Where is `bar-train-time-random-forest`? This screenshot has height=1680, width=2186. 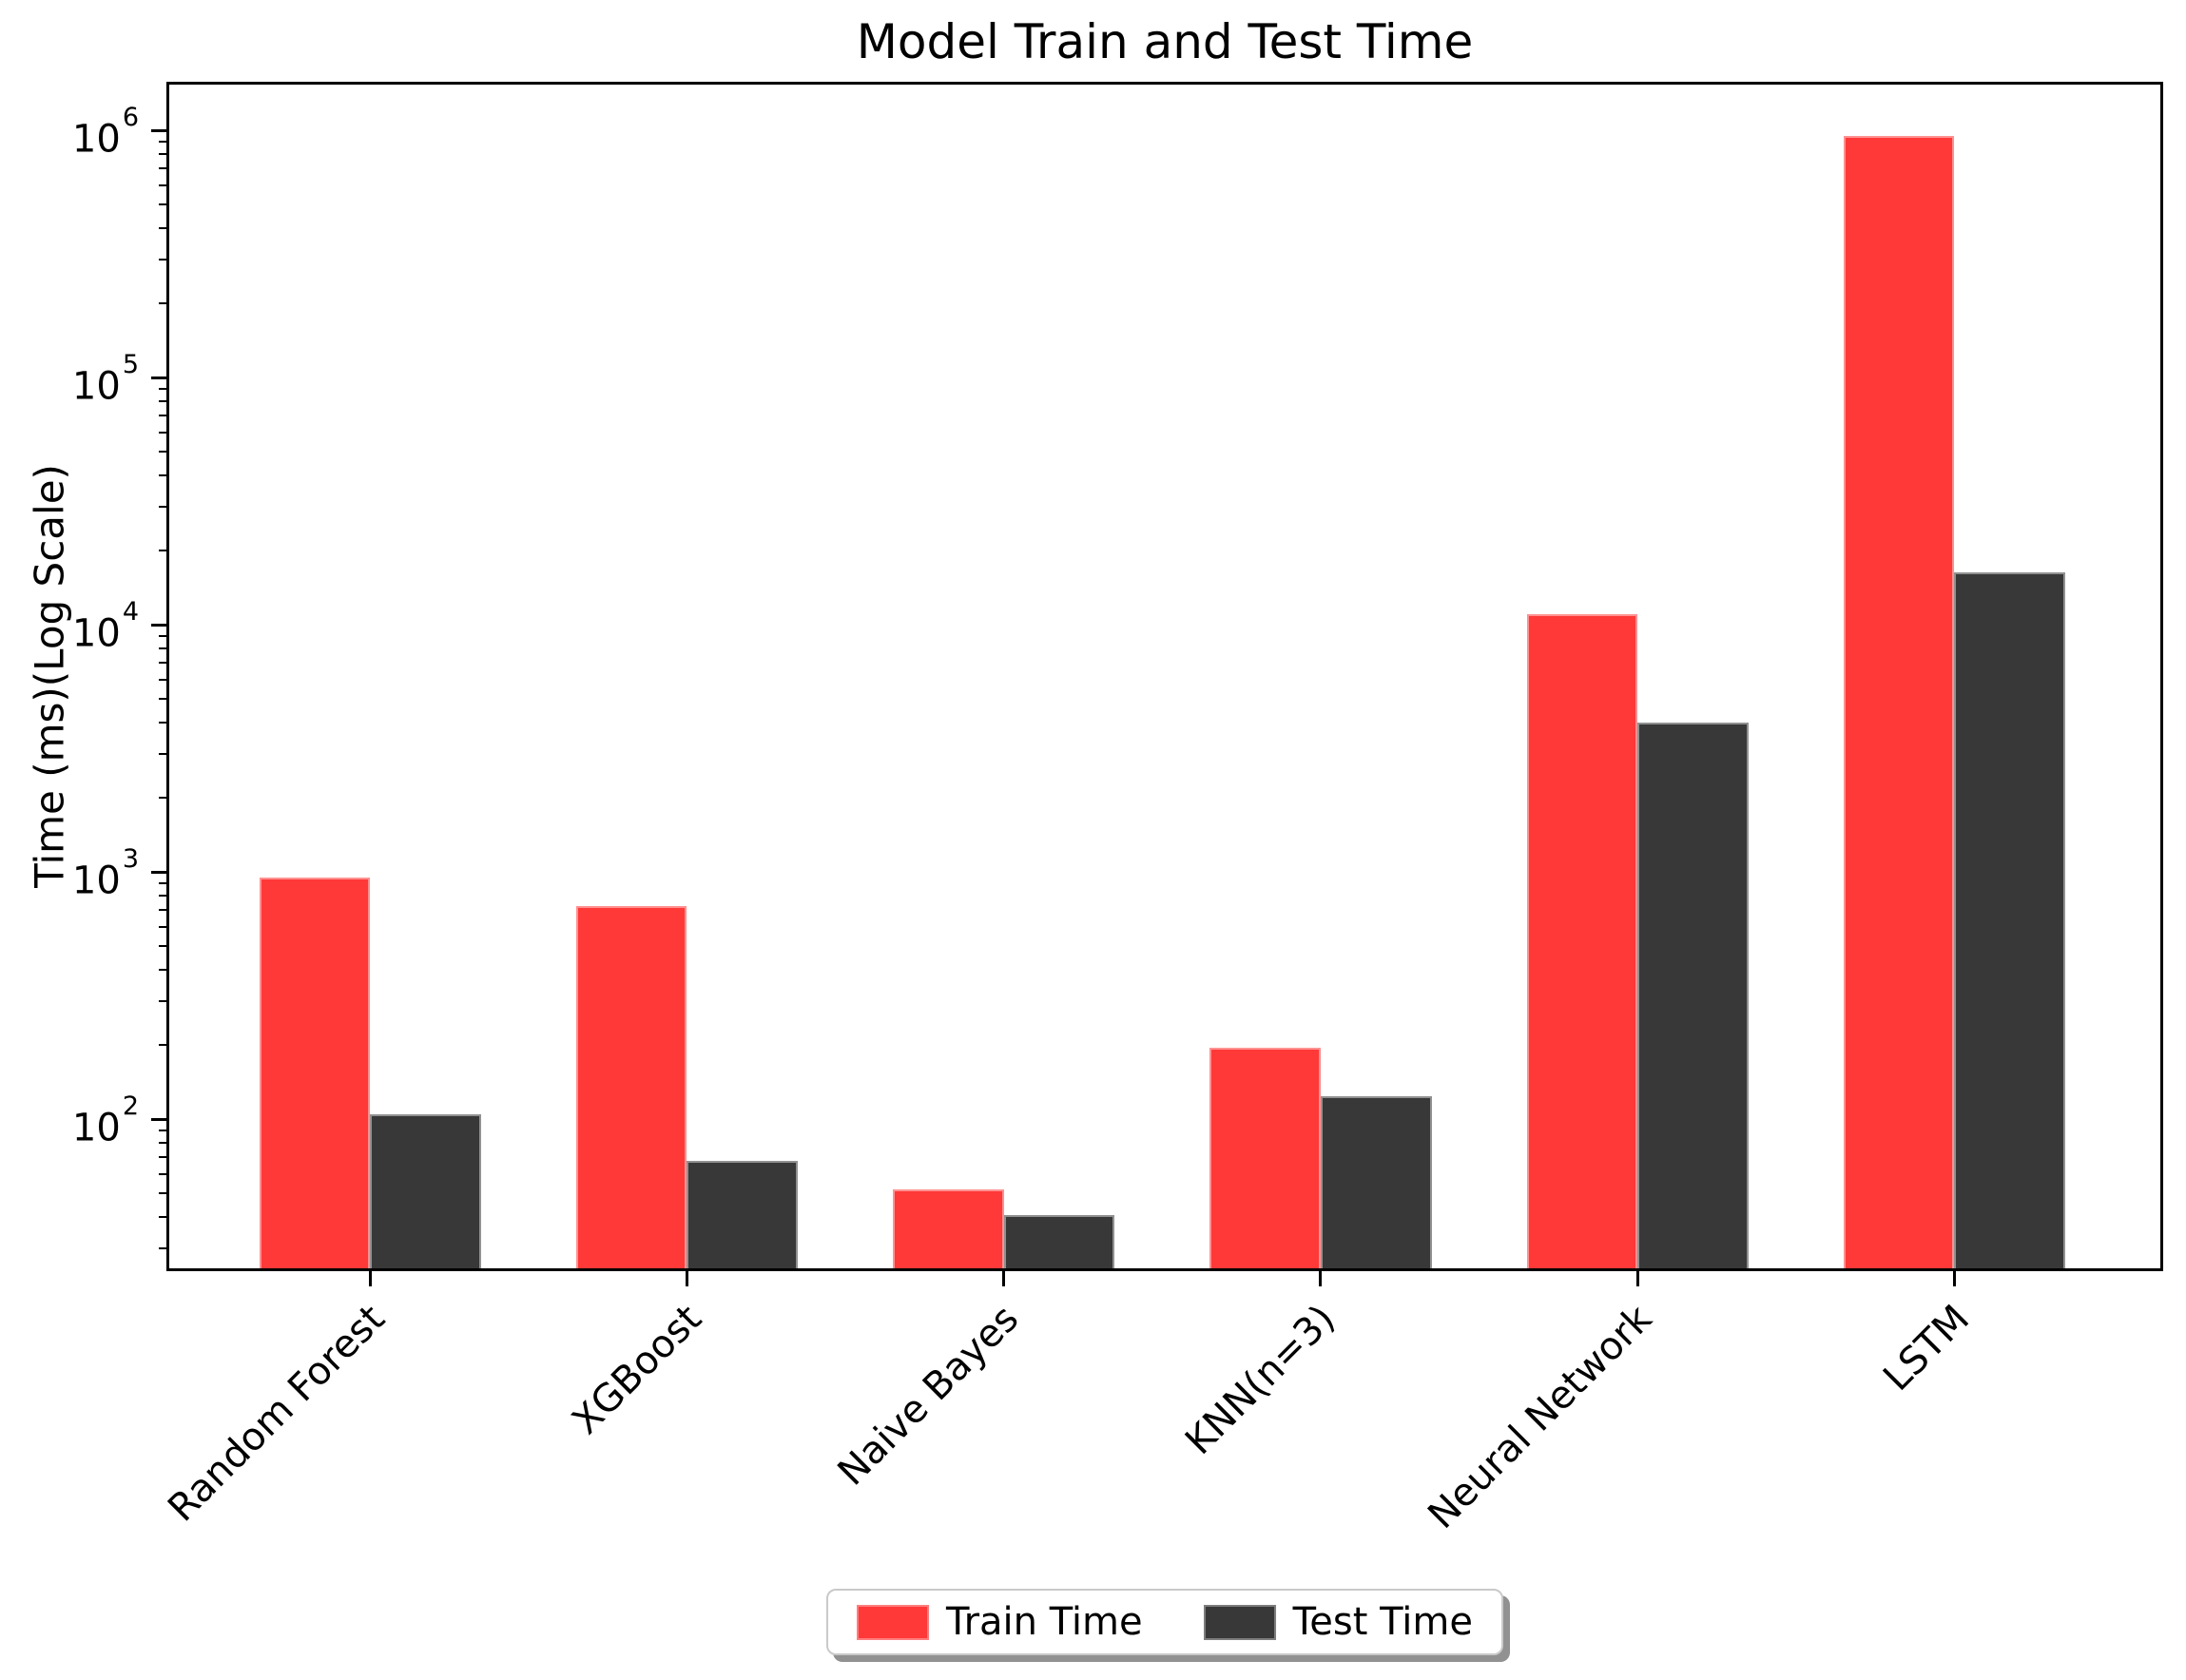
bar-train-time-random-forest is located at coordinates (315, 1072).